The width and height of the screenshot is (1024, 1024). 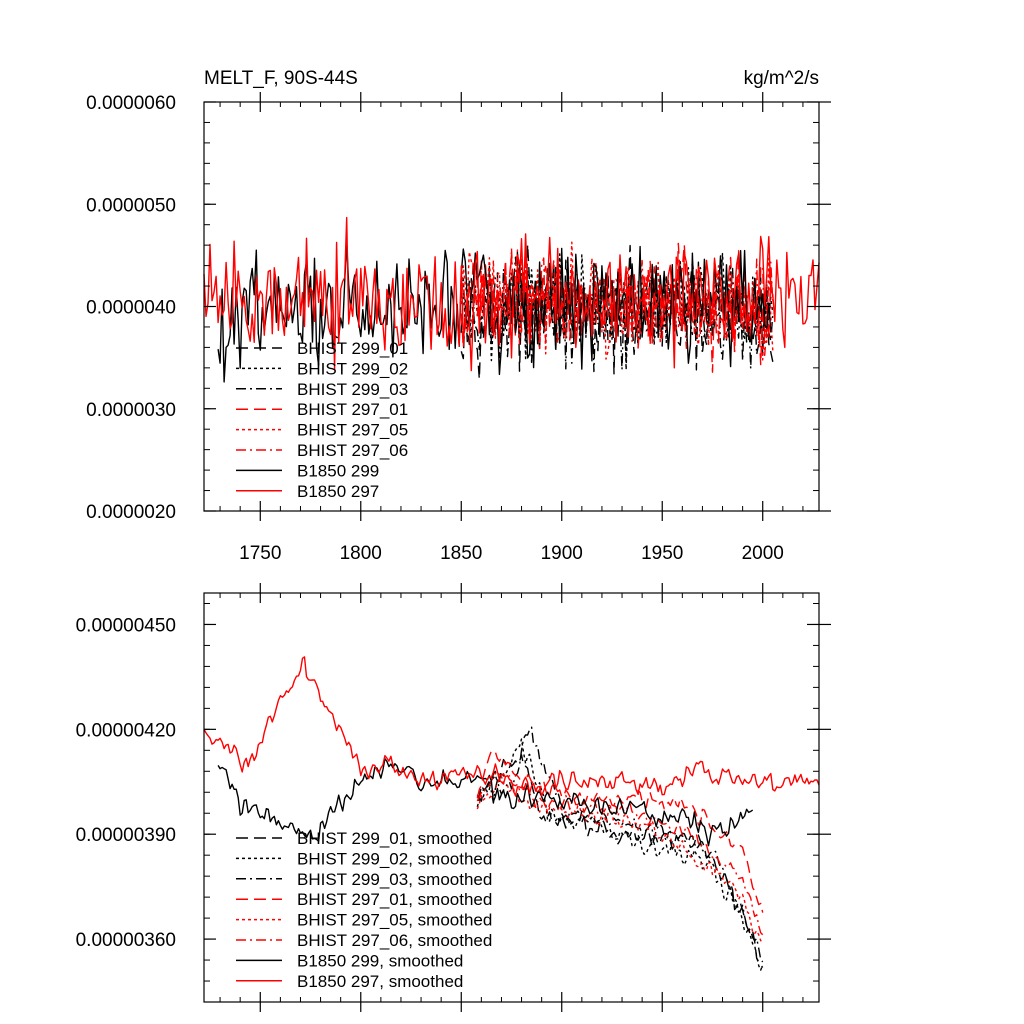 I want to click on y-tick-label: 0.0000030, so click(x=131, y=410).